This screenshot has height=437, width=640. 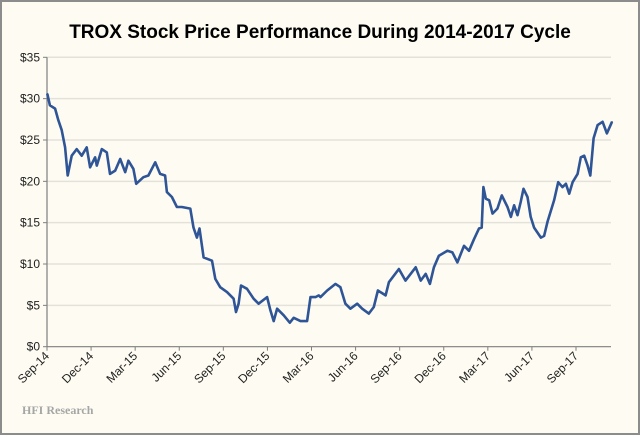 I want to click on y-tick-label: $10, so click(x=30, y=264).